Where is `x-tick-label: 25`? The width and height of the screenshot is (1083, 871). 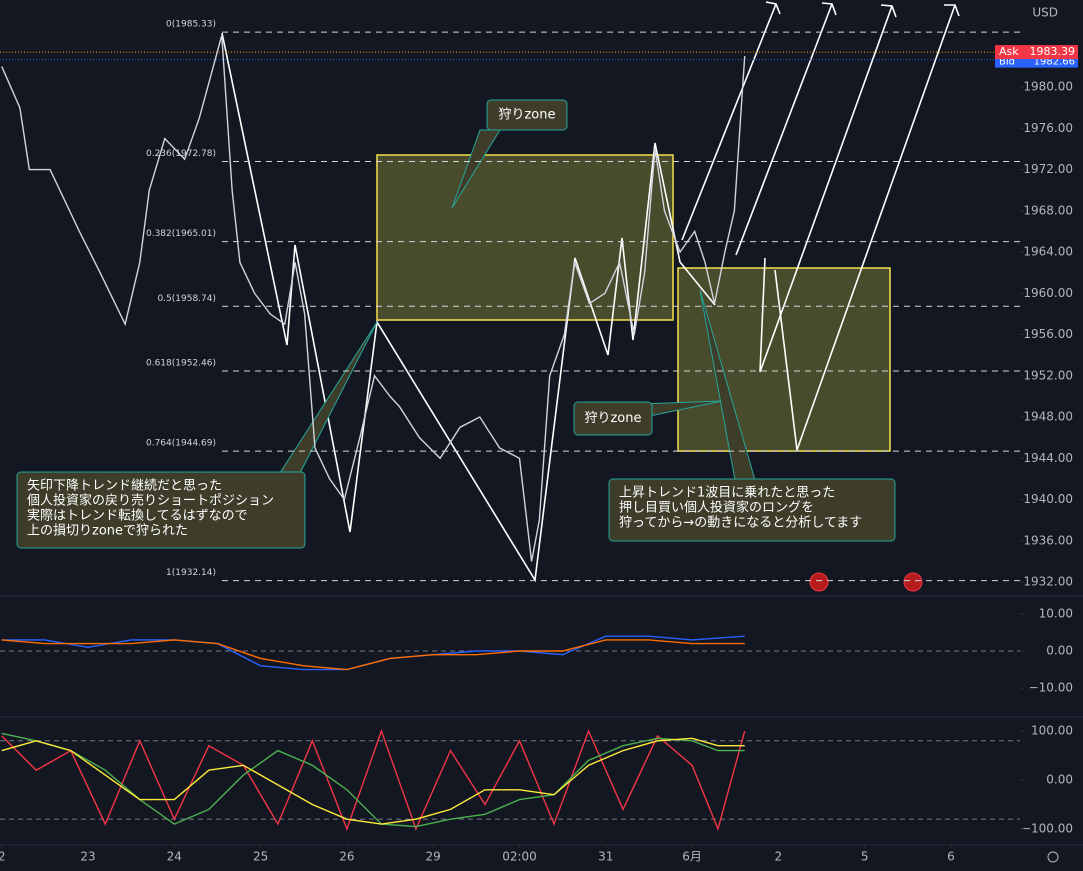 x-tick-label: 25 is located at coordinates (260, 857).